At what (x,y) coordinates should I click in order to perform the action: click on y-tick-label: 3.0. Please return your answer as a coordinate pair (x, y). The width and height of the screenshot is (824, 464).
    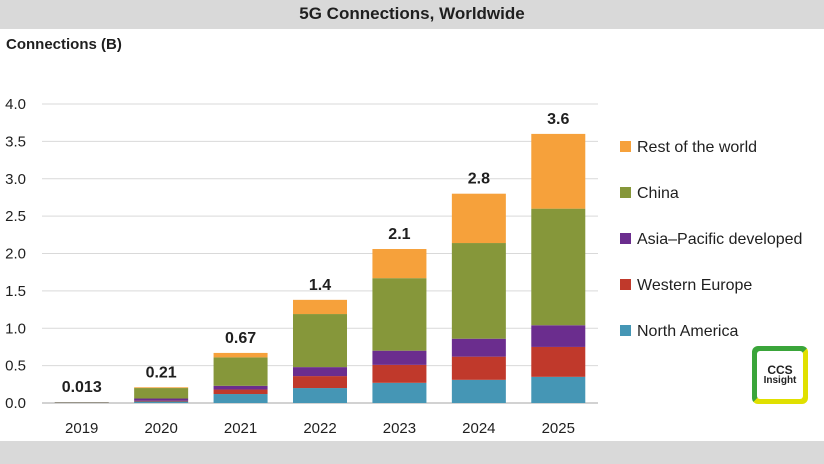
    Looking at the image, I should click on (15, 179).